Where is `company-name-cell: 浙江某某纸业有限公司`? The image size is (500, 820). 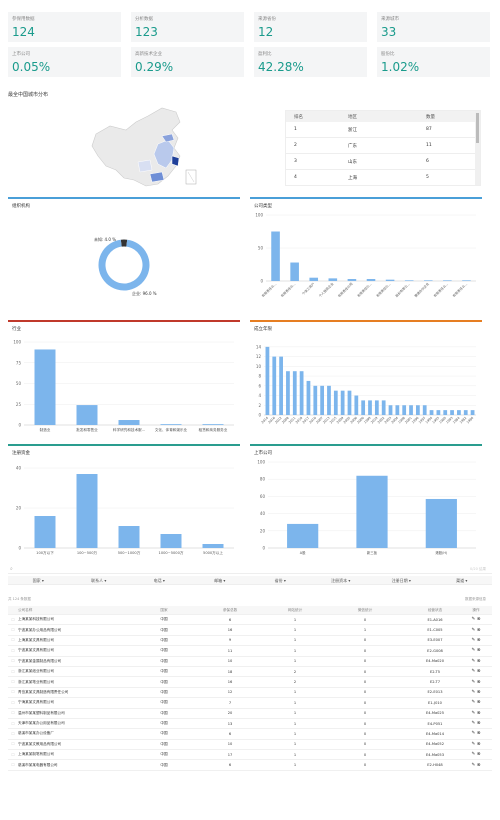 company-name-cell: 浙江某某纸业有限公司 is located at coordinates (36, 671).